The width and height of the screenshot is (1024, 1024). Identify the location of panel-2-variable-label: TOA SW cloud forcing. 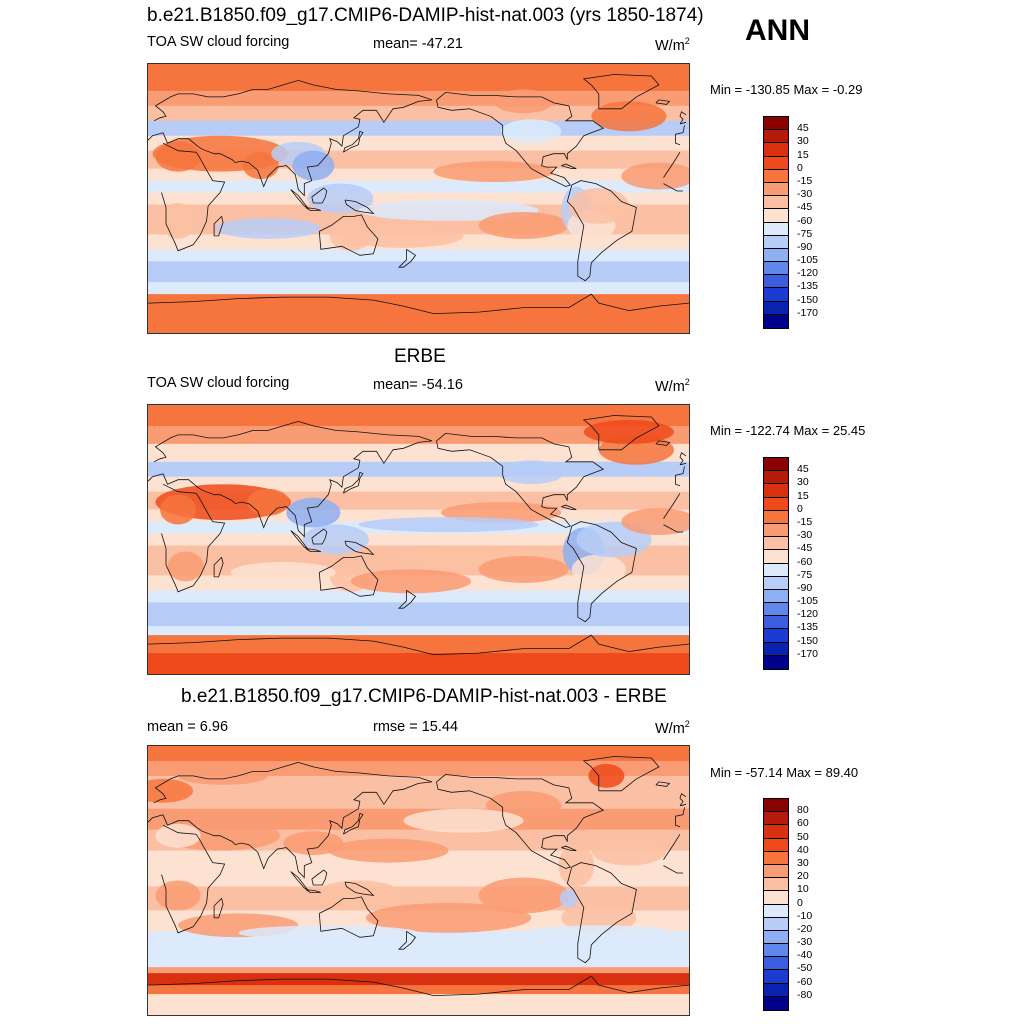
(218, 383).